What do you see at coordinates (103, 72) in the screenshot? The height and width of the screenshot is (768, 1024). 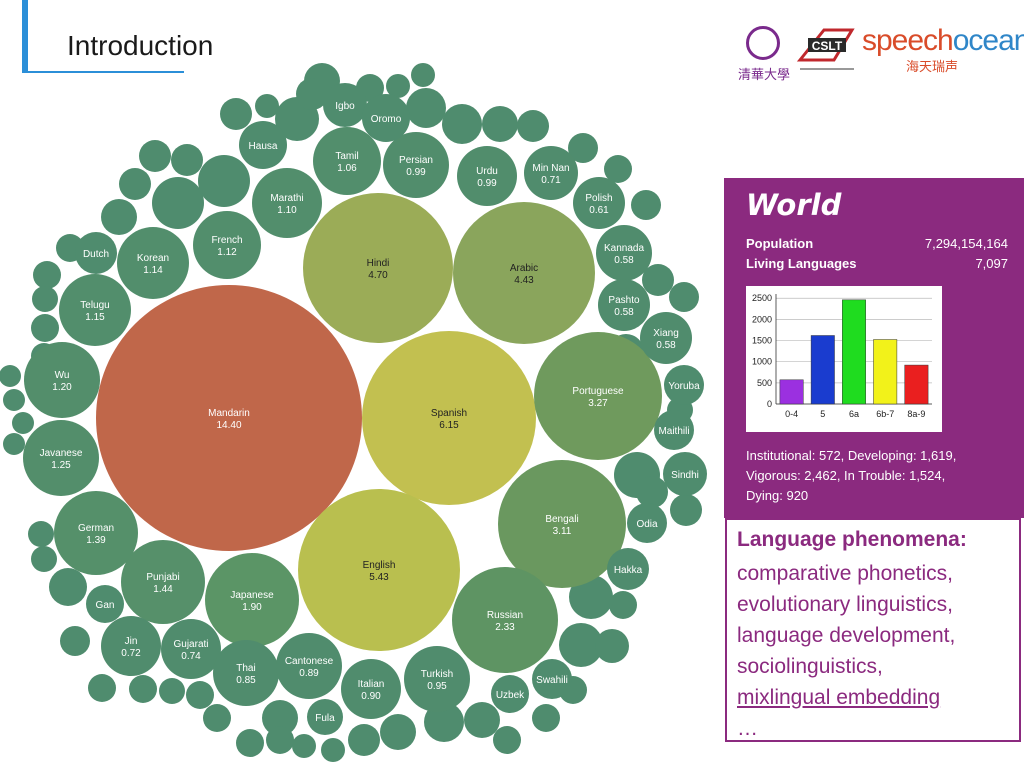 I see `title-underline` at bounding box center [103, 72].